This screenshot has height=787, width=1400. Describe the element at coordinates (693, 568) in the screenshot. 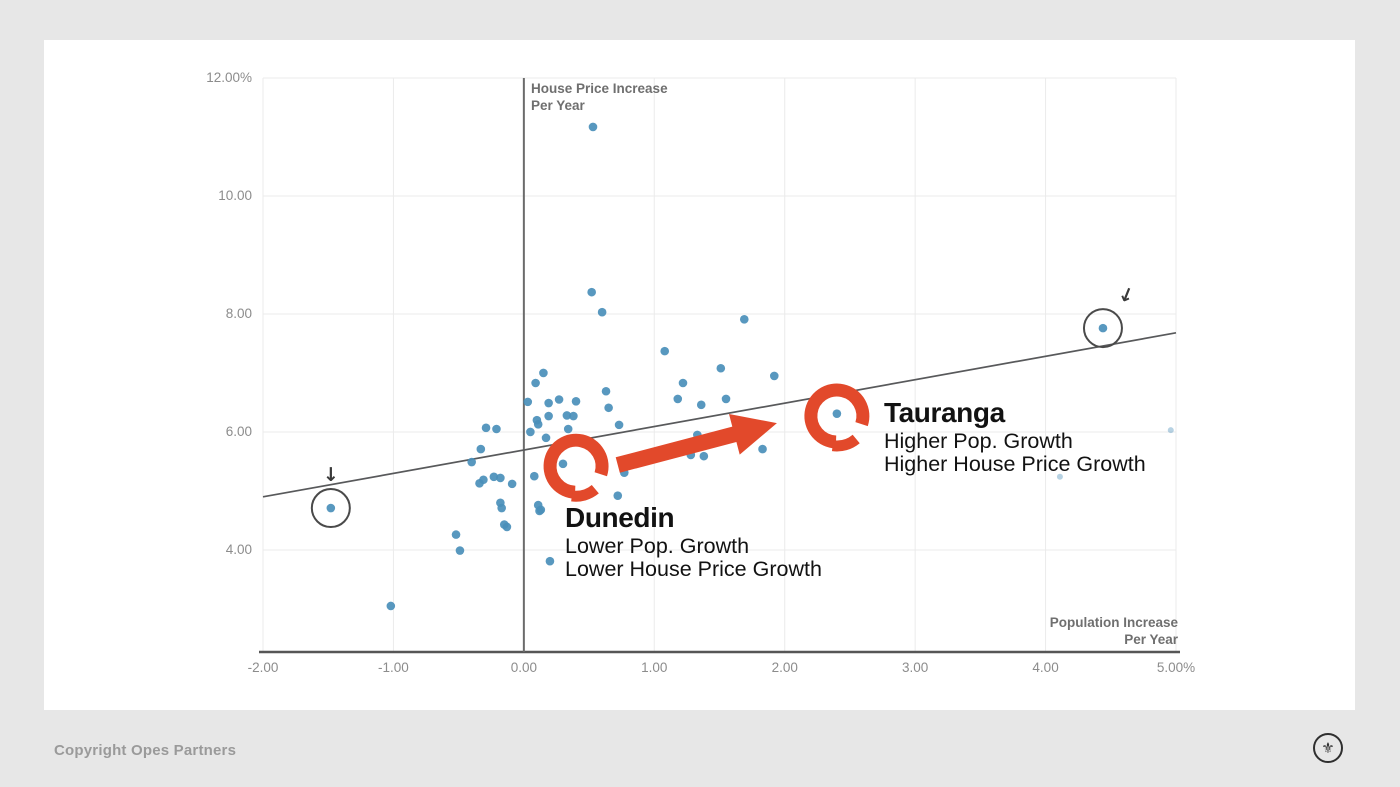

I see `dunedin-line2: Lower House Price Growth` at that location.